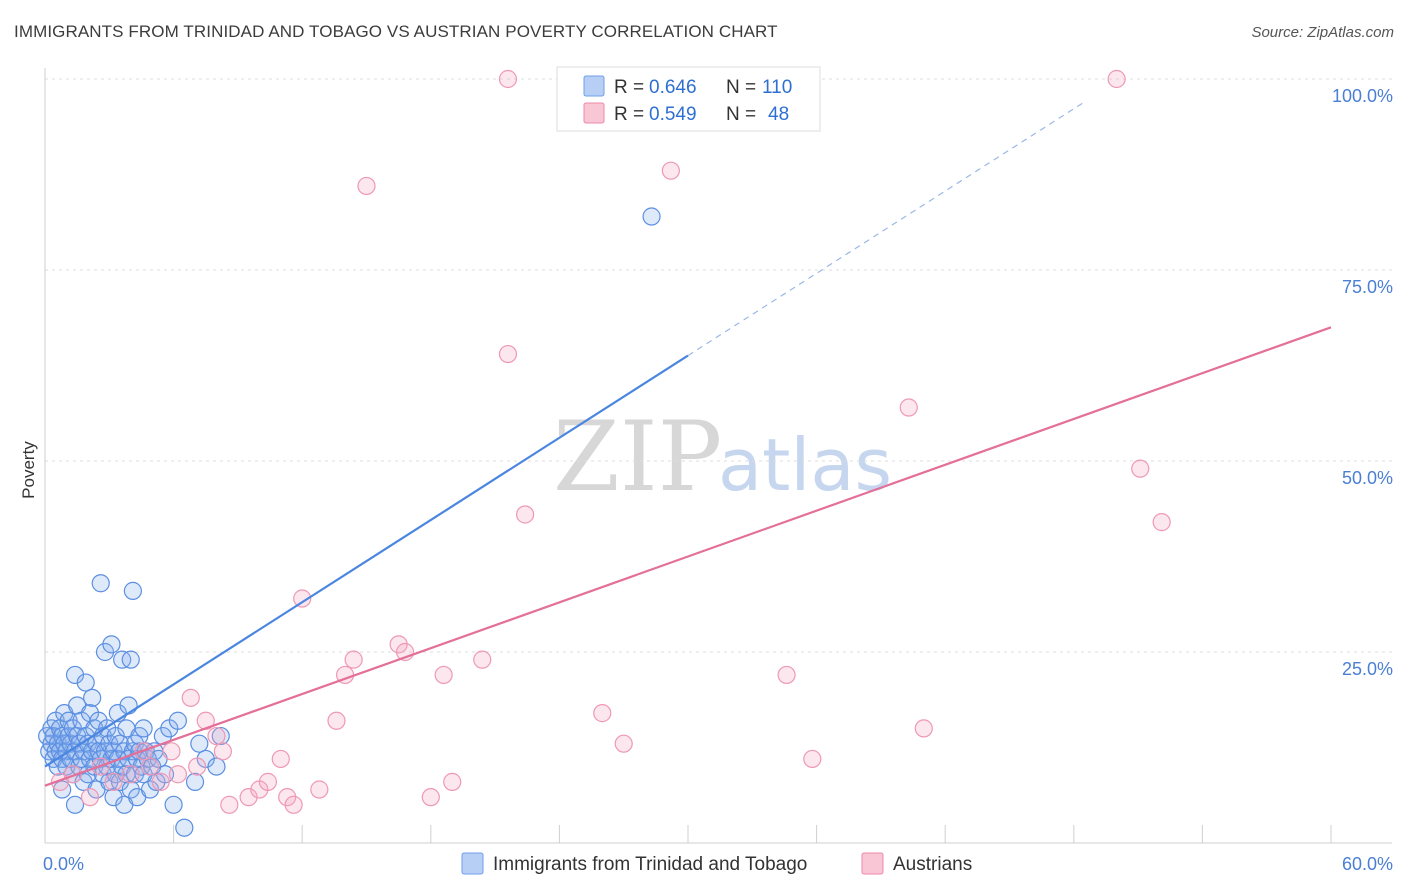 The image size is (1406, 892). Describe the element at coordinates (1322, 32) in the screenshot. I see `source-label: Source: ZipAtlas.com` at that location.